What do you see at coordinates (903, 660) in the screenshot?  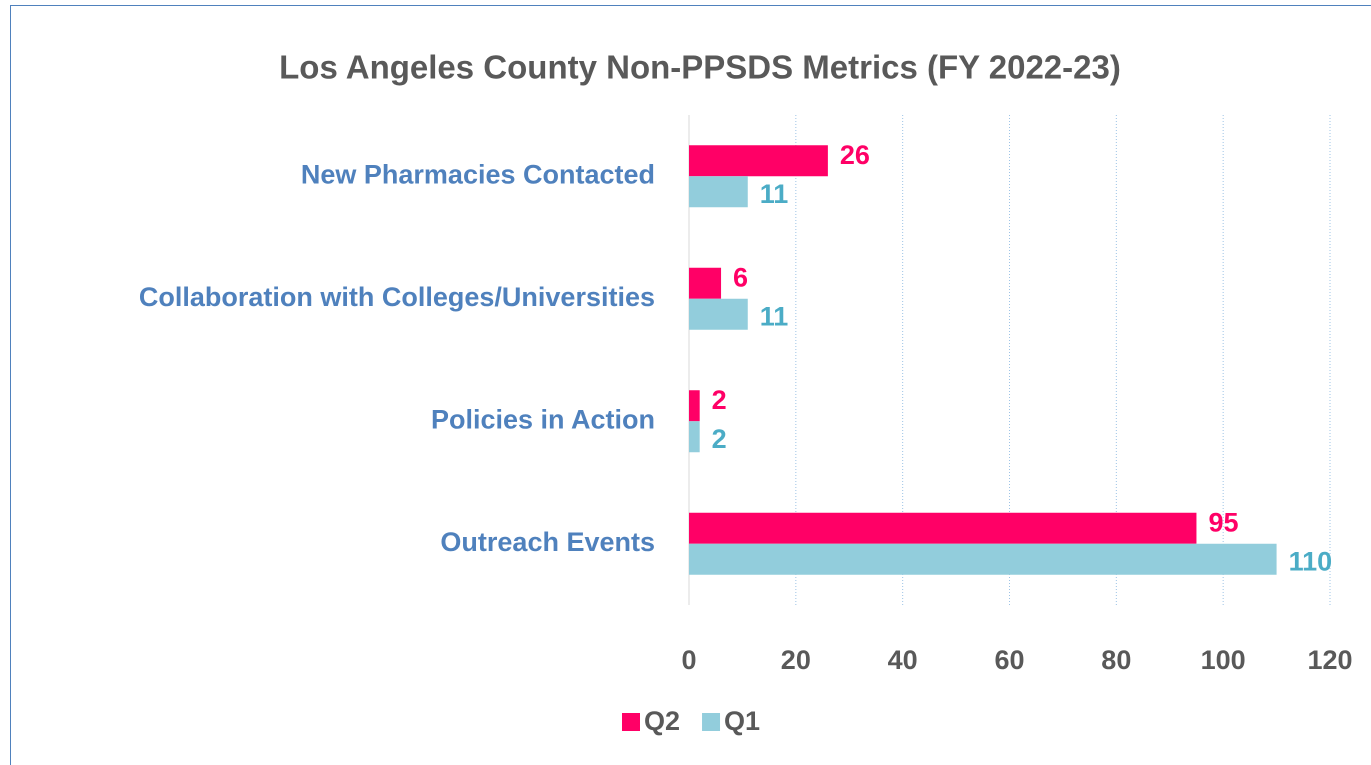 I see `x-tick-label: 40` at bounding box center [903, 660].